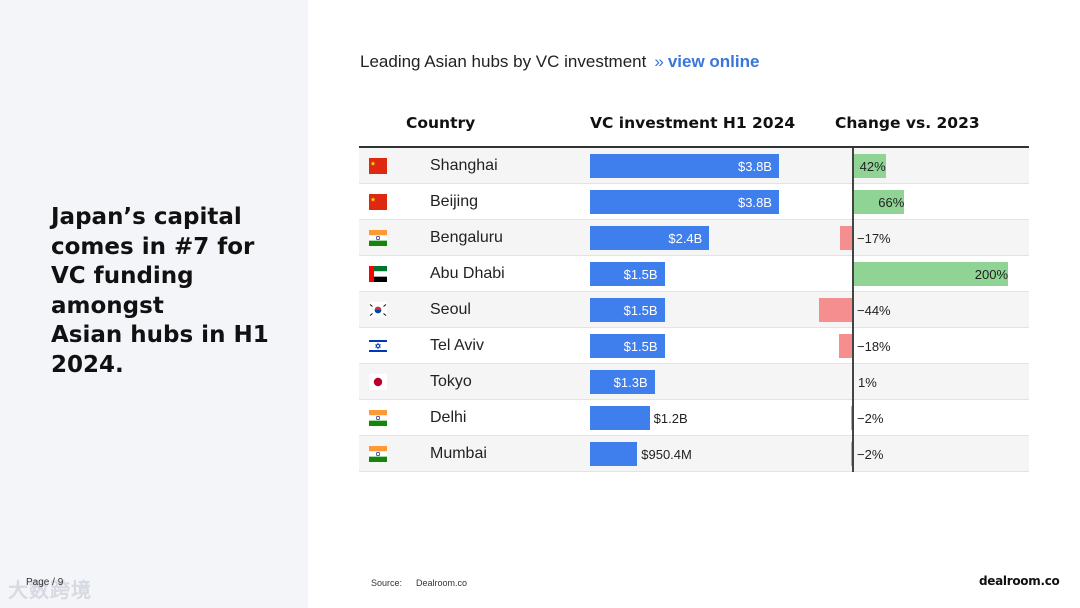 The image size is (1080, 608). I want to click on city-name: Seoul, so click(450, 309).